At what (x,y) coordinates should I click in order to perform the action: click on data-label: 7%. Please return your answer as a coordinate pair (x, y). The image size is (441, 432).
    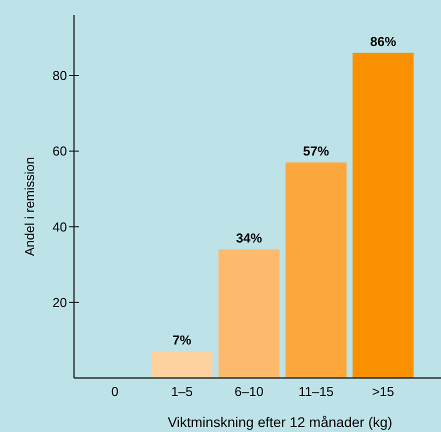
    Looking at the image, I should click on (182, 340).